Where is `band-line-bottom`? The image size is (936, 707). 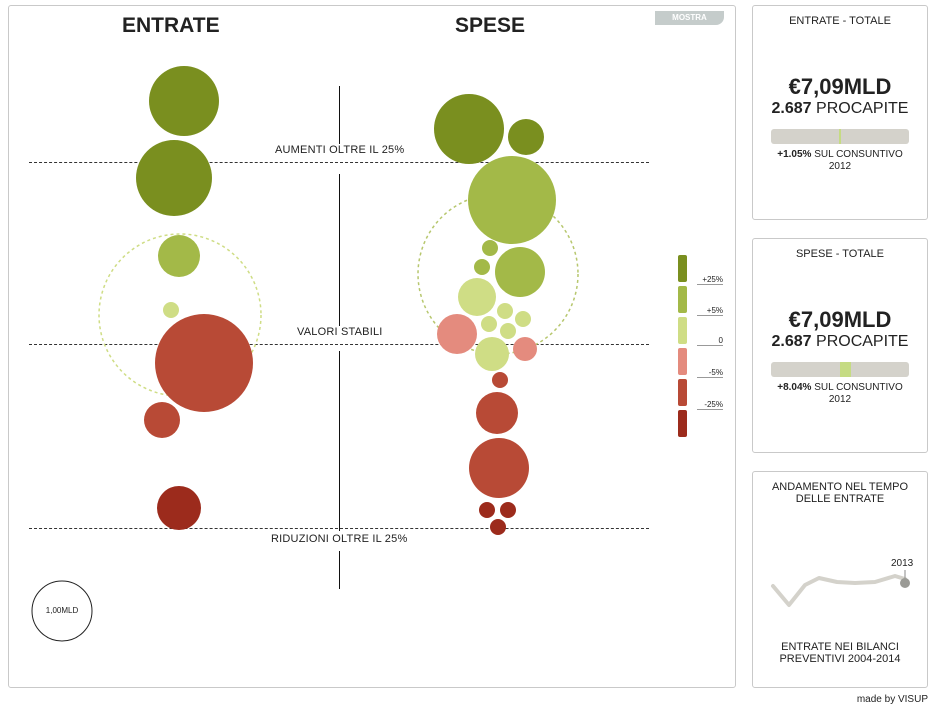
band-line-bottom is located at coordinates (339, 528).